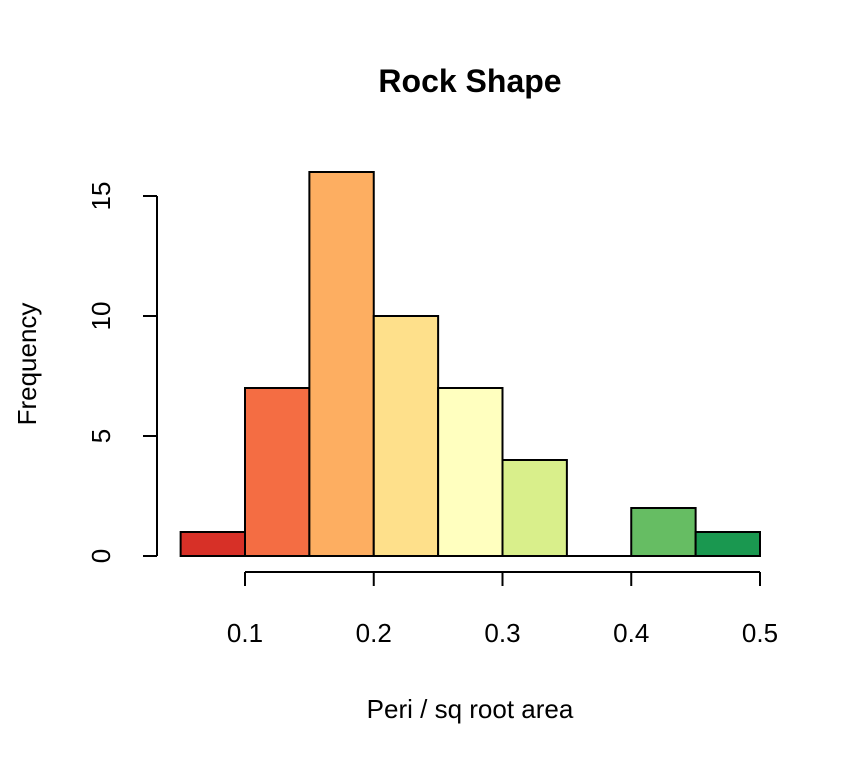 The width and height of the screenshot is (864, 768). Describe the element at coordinates (101, 316) in the screenshot. I see `y-tick-label: 10` at that location.